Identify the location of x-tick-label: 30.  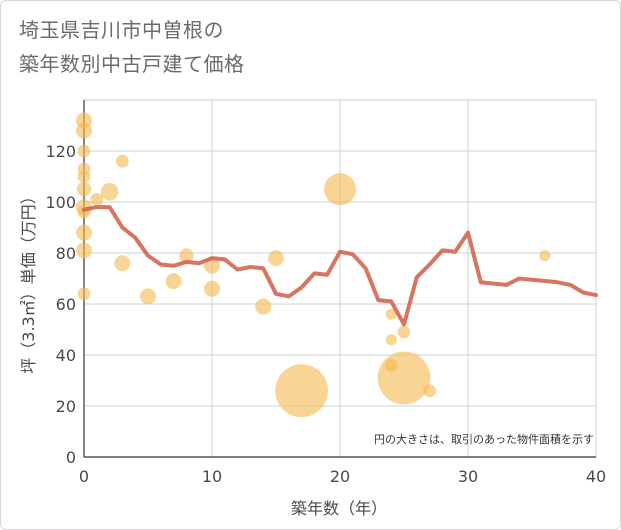
(468, 476).